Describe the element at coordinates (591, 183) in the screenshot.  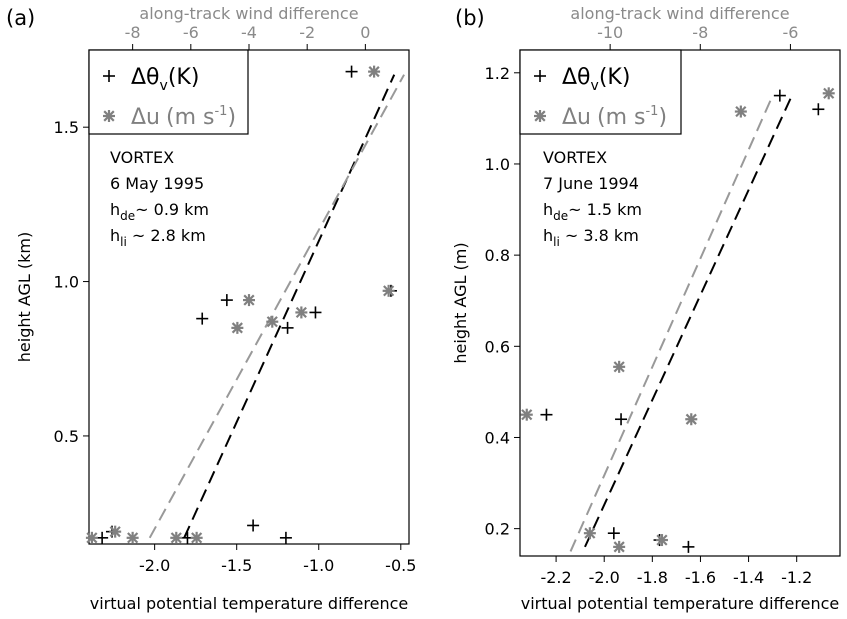
I see `annotation-date: 7 June 1994` at that location.